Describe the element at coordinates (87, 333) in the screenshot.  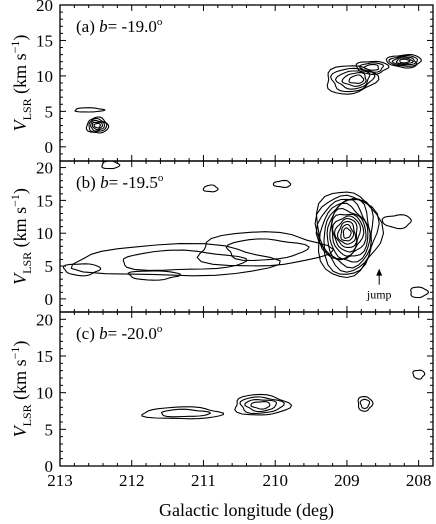
I see `panel-letter: (c)` at that location.